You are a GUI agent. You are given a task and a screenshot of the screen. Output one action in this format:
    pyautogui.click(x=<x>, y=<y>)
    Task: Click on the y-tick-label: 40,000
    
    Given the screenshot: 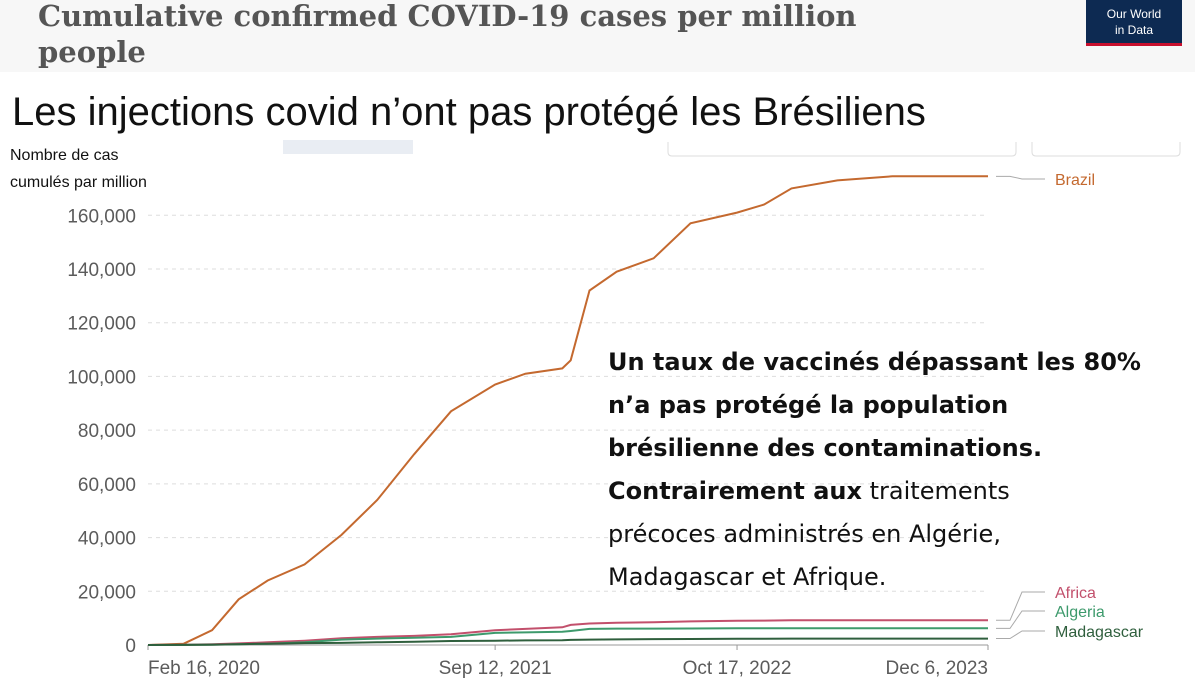 What is the action you would take?
    pyautogui.click(x=107, y=539)
    